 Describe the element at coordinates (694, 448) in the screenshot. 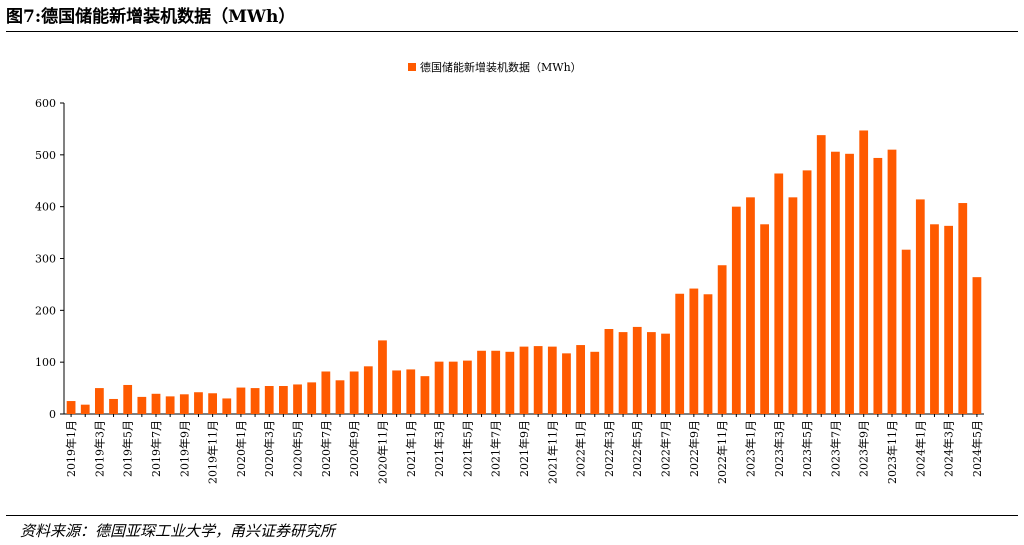

I see `x-tick-label: 2022年9月` at that location.